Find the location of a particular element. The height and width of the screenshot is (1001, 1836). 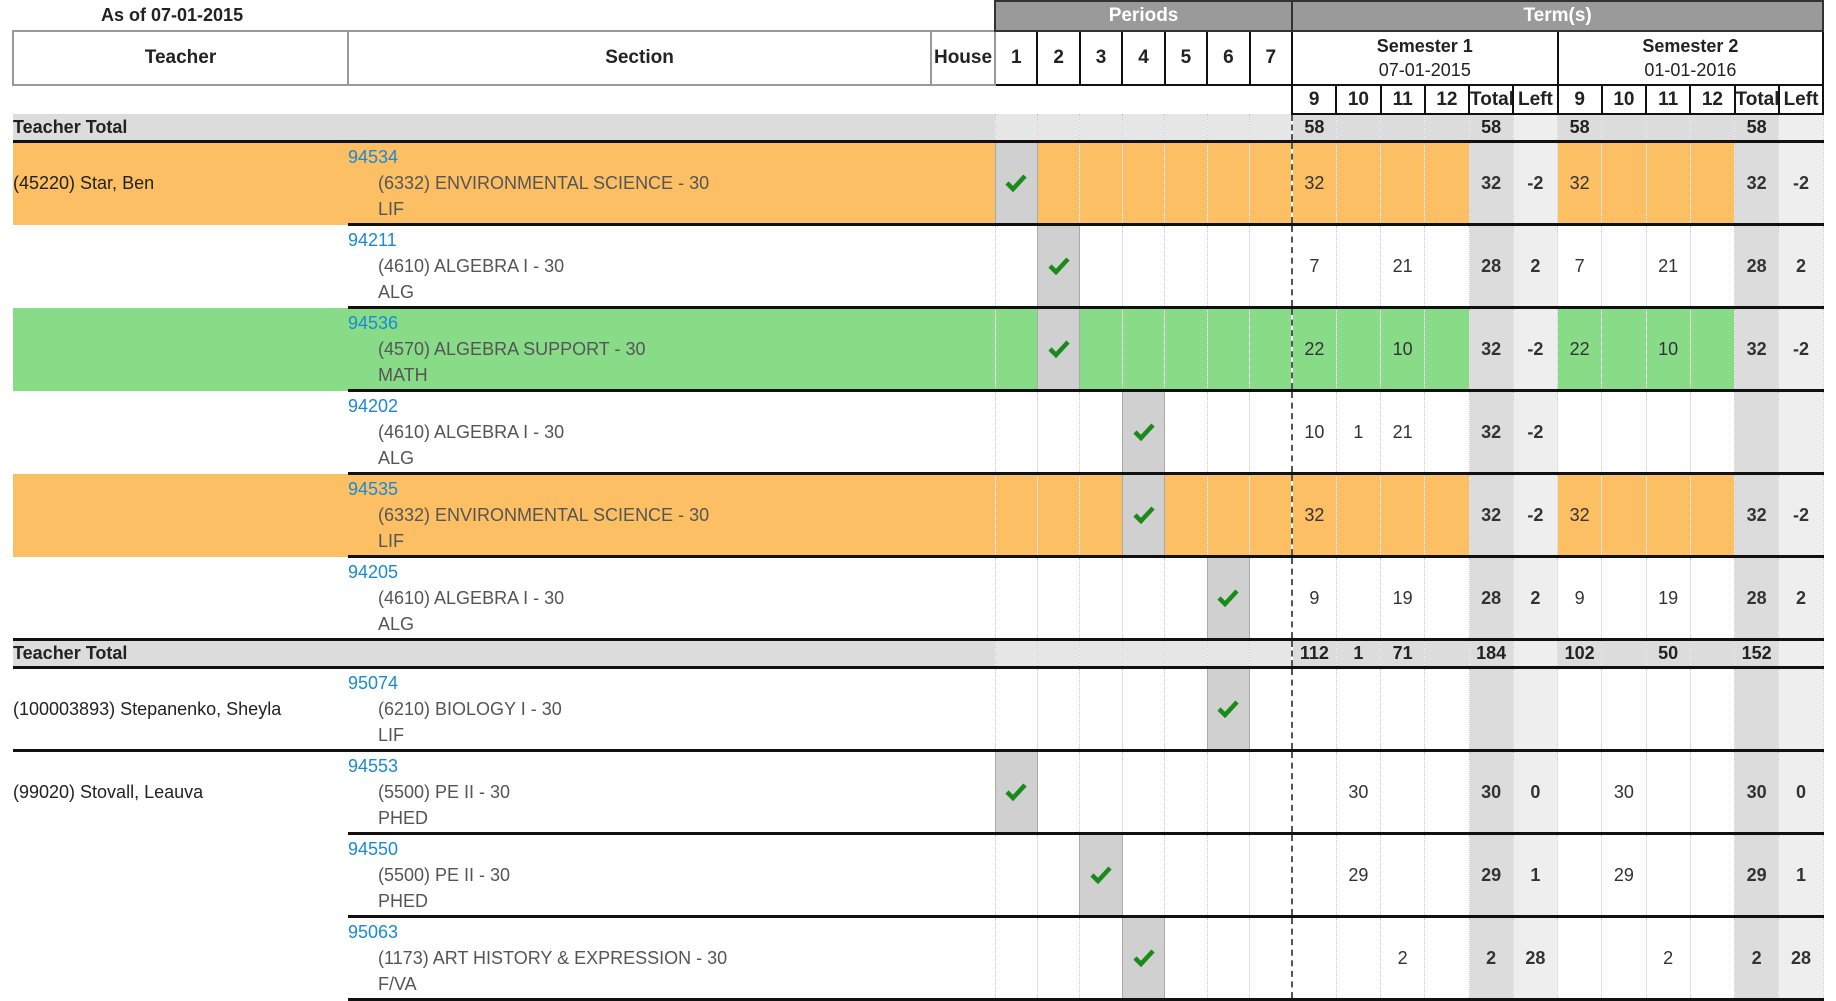

period-5-header: 5 is located at coordinates (1186, 58).